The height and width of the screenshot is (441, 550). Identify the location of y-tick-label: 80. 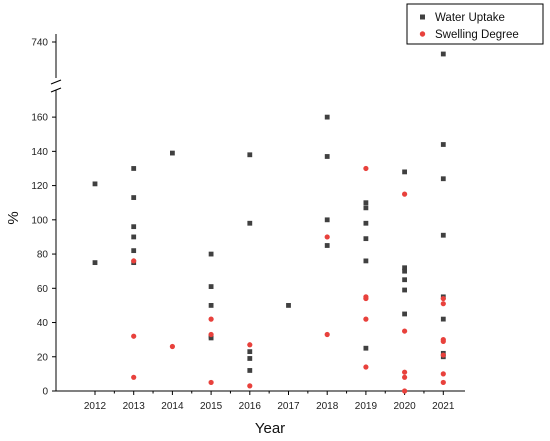
(43, 255).